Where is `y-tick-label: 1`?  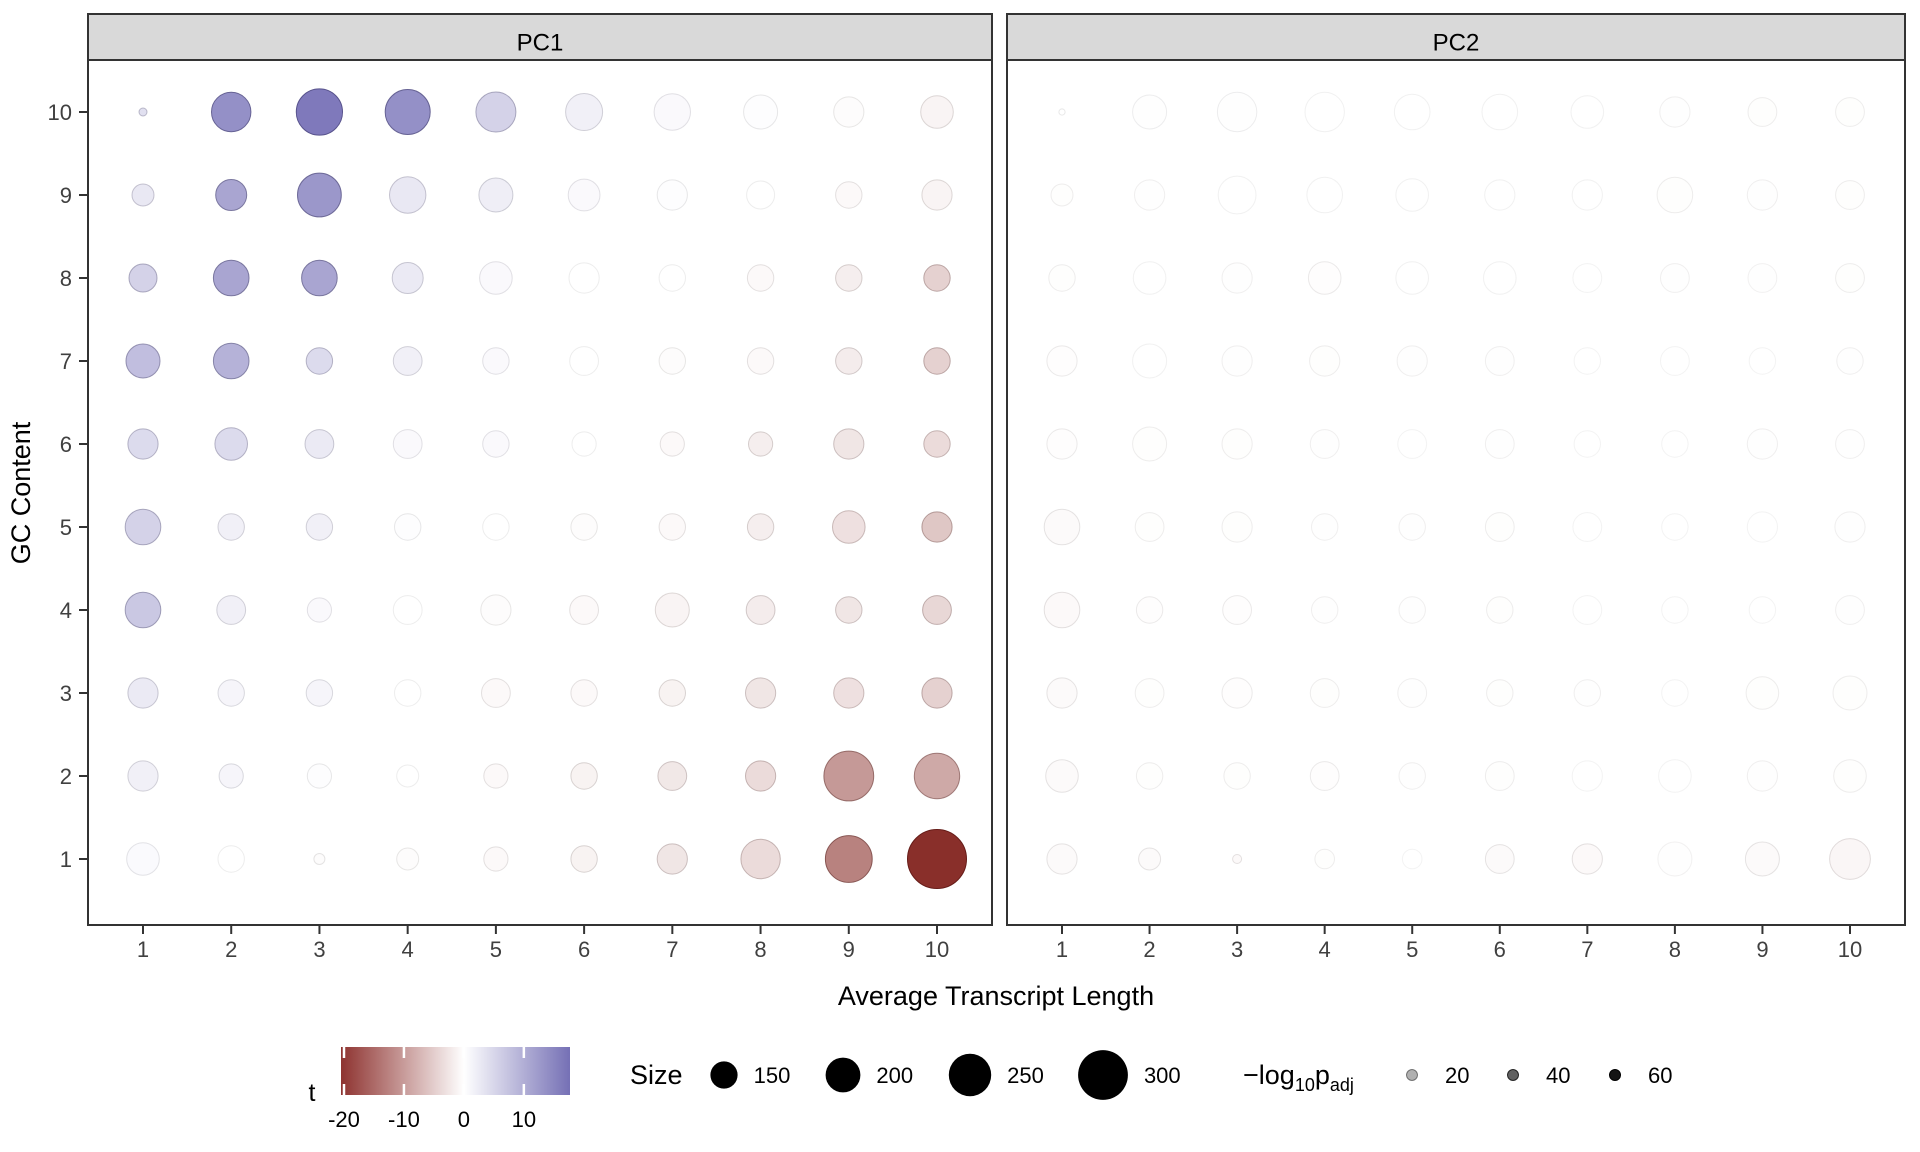
y-tick-label: 1 is located at coordinates (66, 859).